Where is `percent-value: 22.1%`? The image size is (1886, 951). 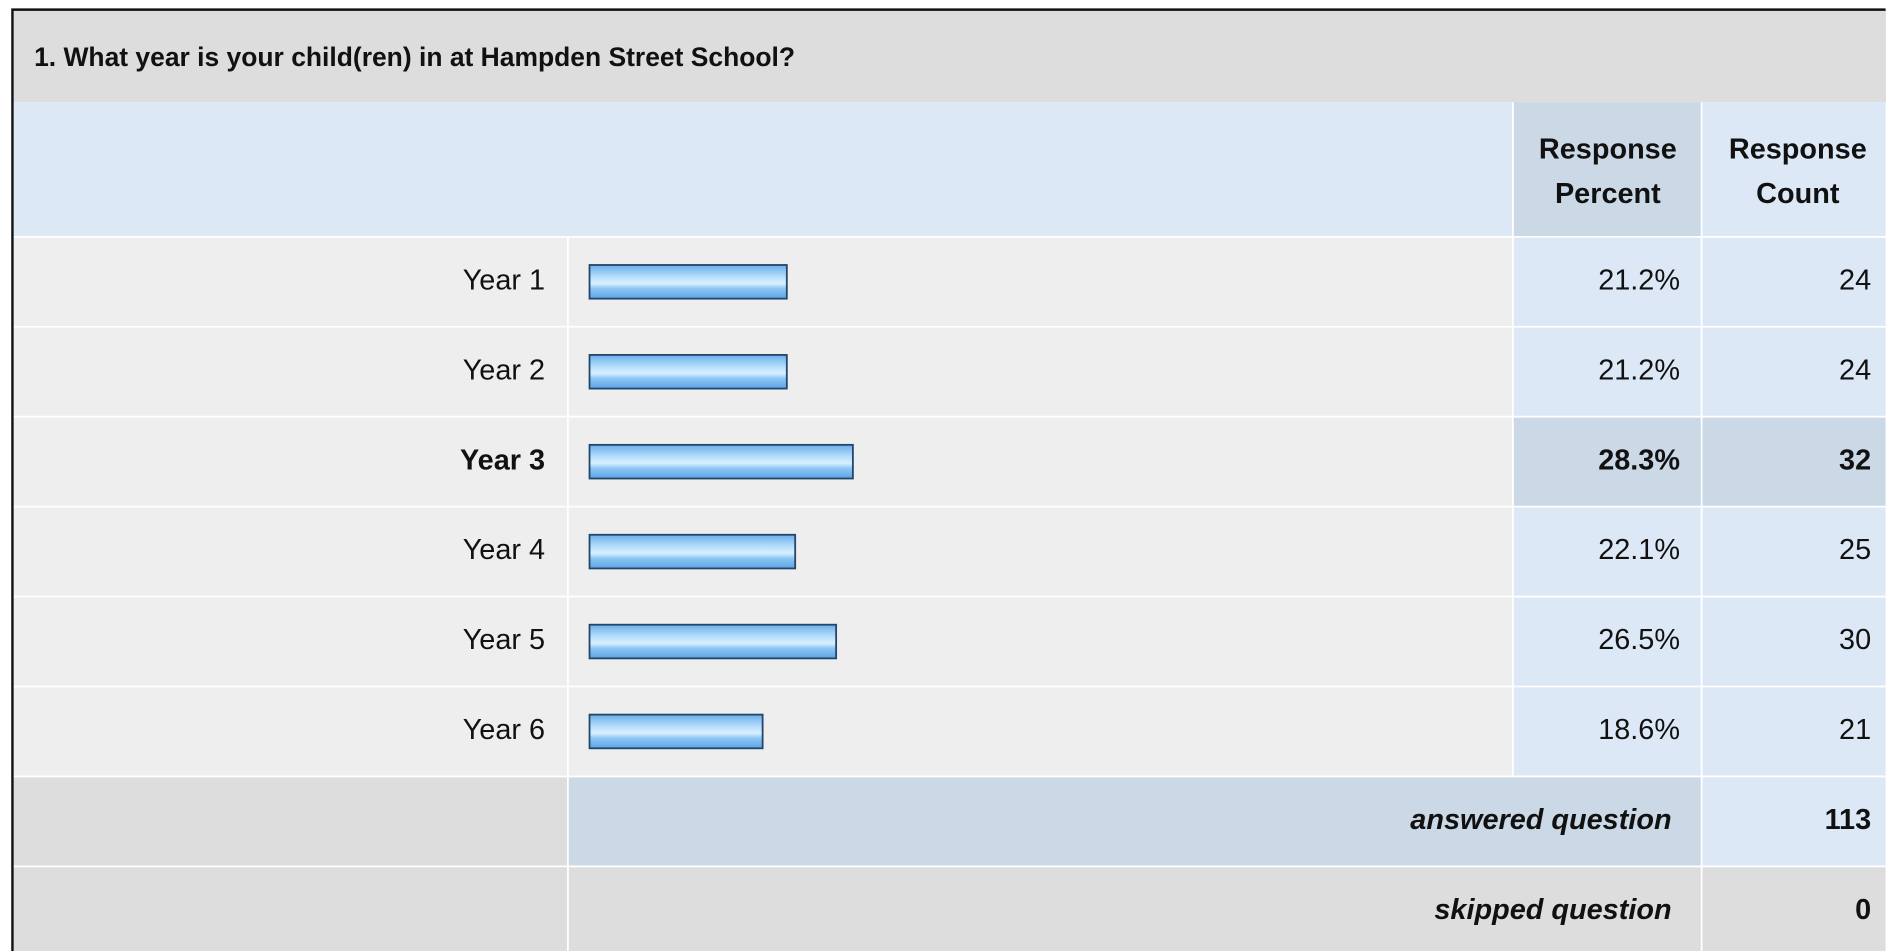
percent-value: 22.1% is located at coordinates (1639, 550).